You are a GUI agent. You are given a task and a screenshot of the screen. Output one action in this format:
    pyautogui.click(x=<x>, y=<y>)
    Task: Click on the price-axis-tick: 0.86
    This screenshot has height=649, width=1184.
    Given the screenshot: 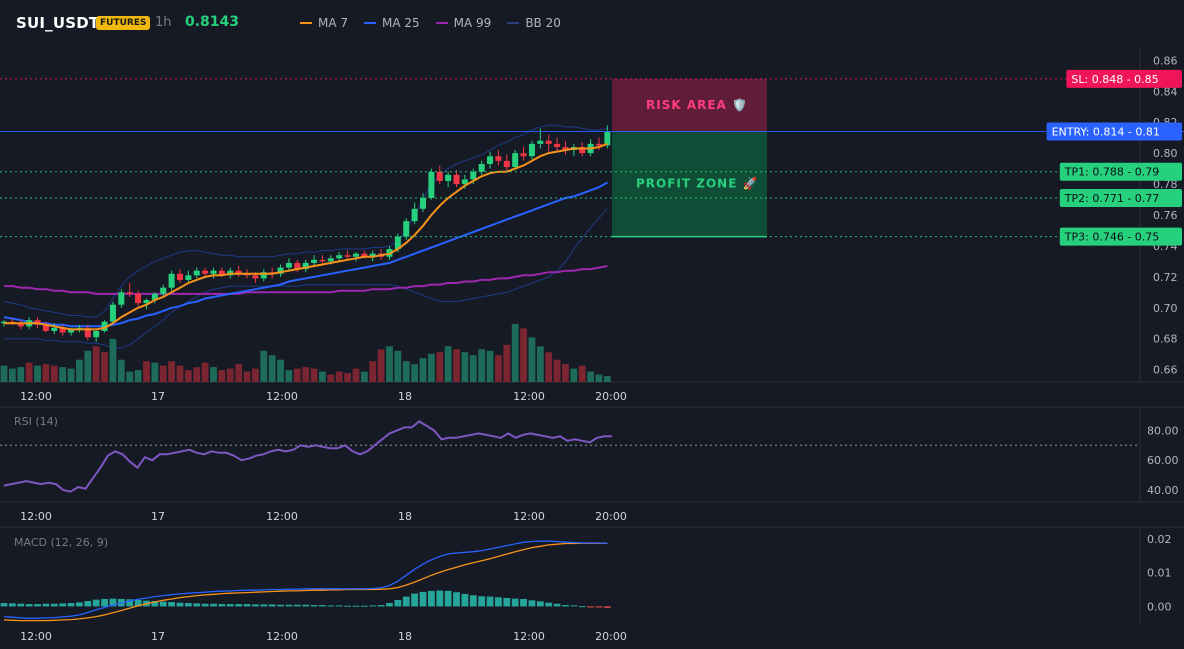 What is the action you would take?
    pyautogui.click(x=1165, y=60)
    